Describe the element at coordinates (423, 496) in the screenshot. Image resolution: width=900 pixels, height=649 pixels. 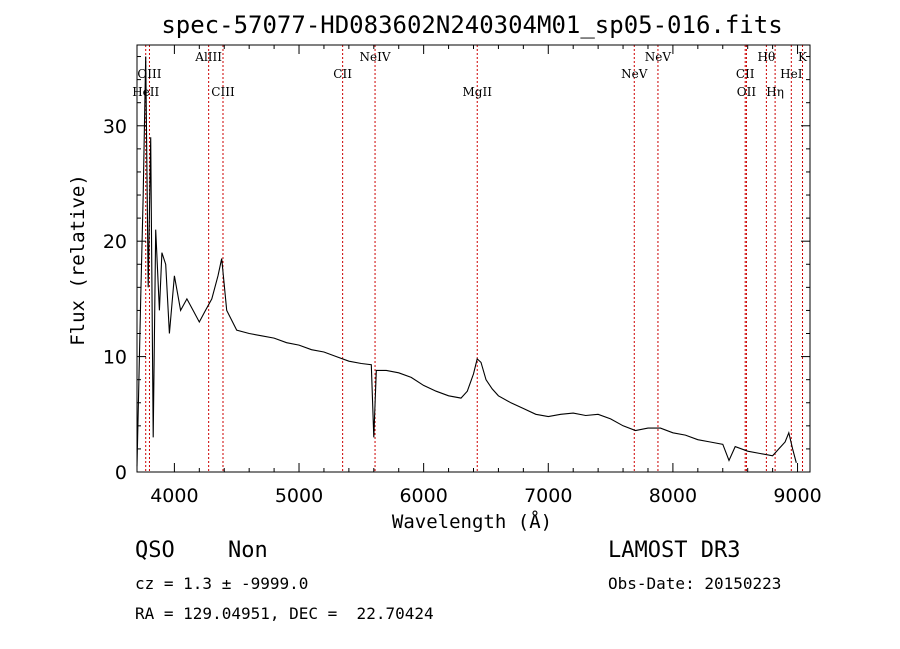
I see `x-tick-label-2: 6000` at that location.